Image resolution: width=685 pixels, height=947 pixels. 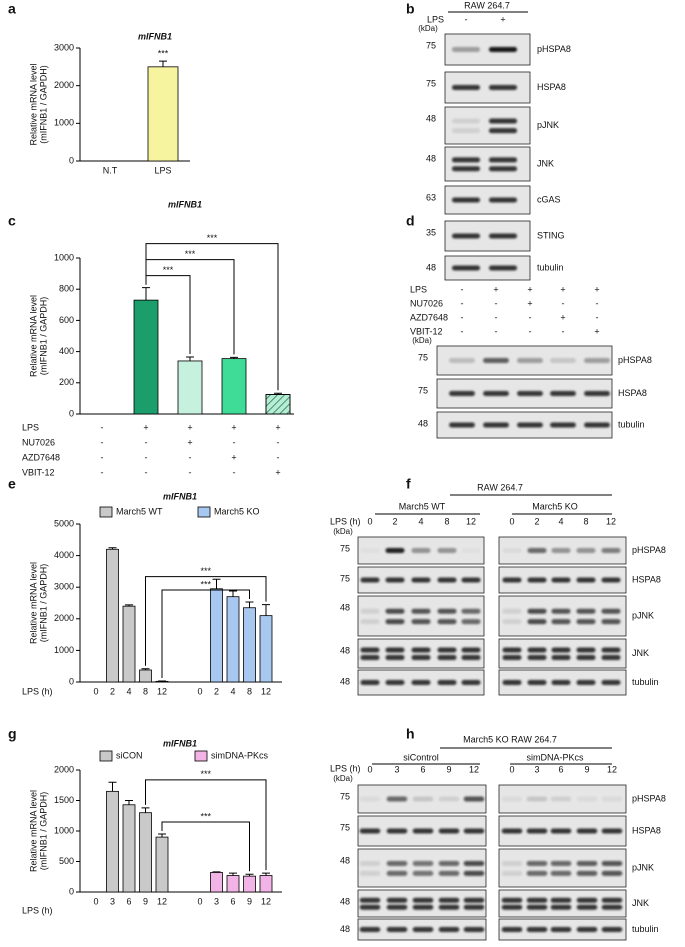 I want to click on group-label: simDNA-PKcs, so click(x=555, y=757).